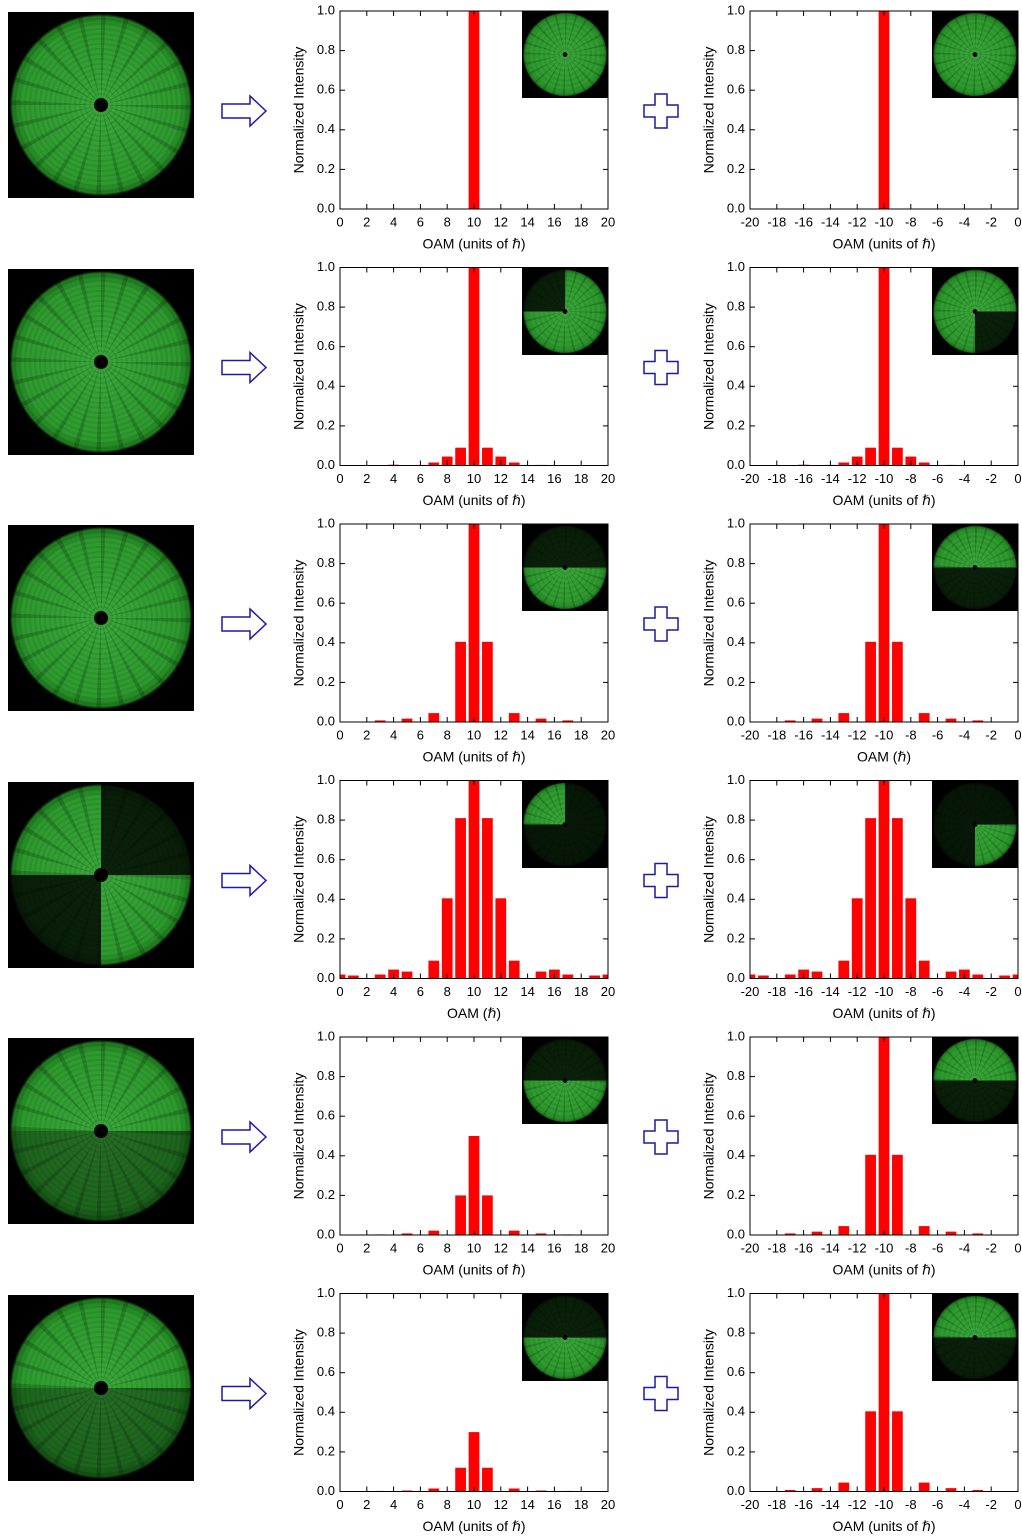 The image size is (1022, 1539). What do you see at coordinates (339, 1247) in the screenshot?
I see `x-tick-label: 0` at bounding box center [339, 1247].